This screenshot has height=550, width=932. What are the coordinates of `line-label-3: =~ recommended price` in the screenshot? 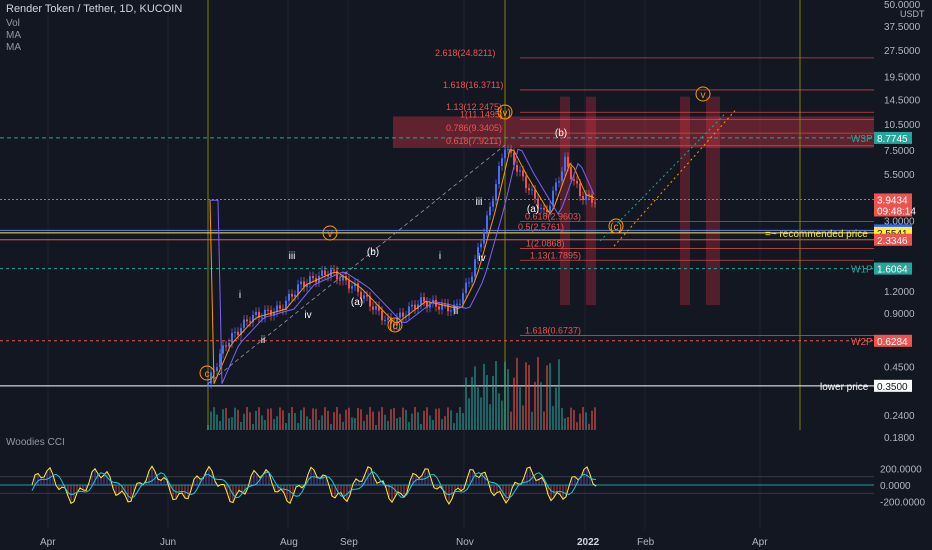 It's located at (816, 234).